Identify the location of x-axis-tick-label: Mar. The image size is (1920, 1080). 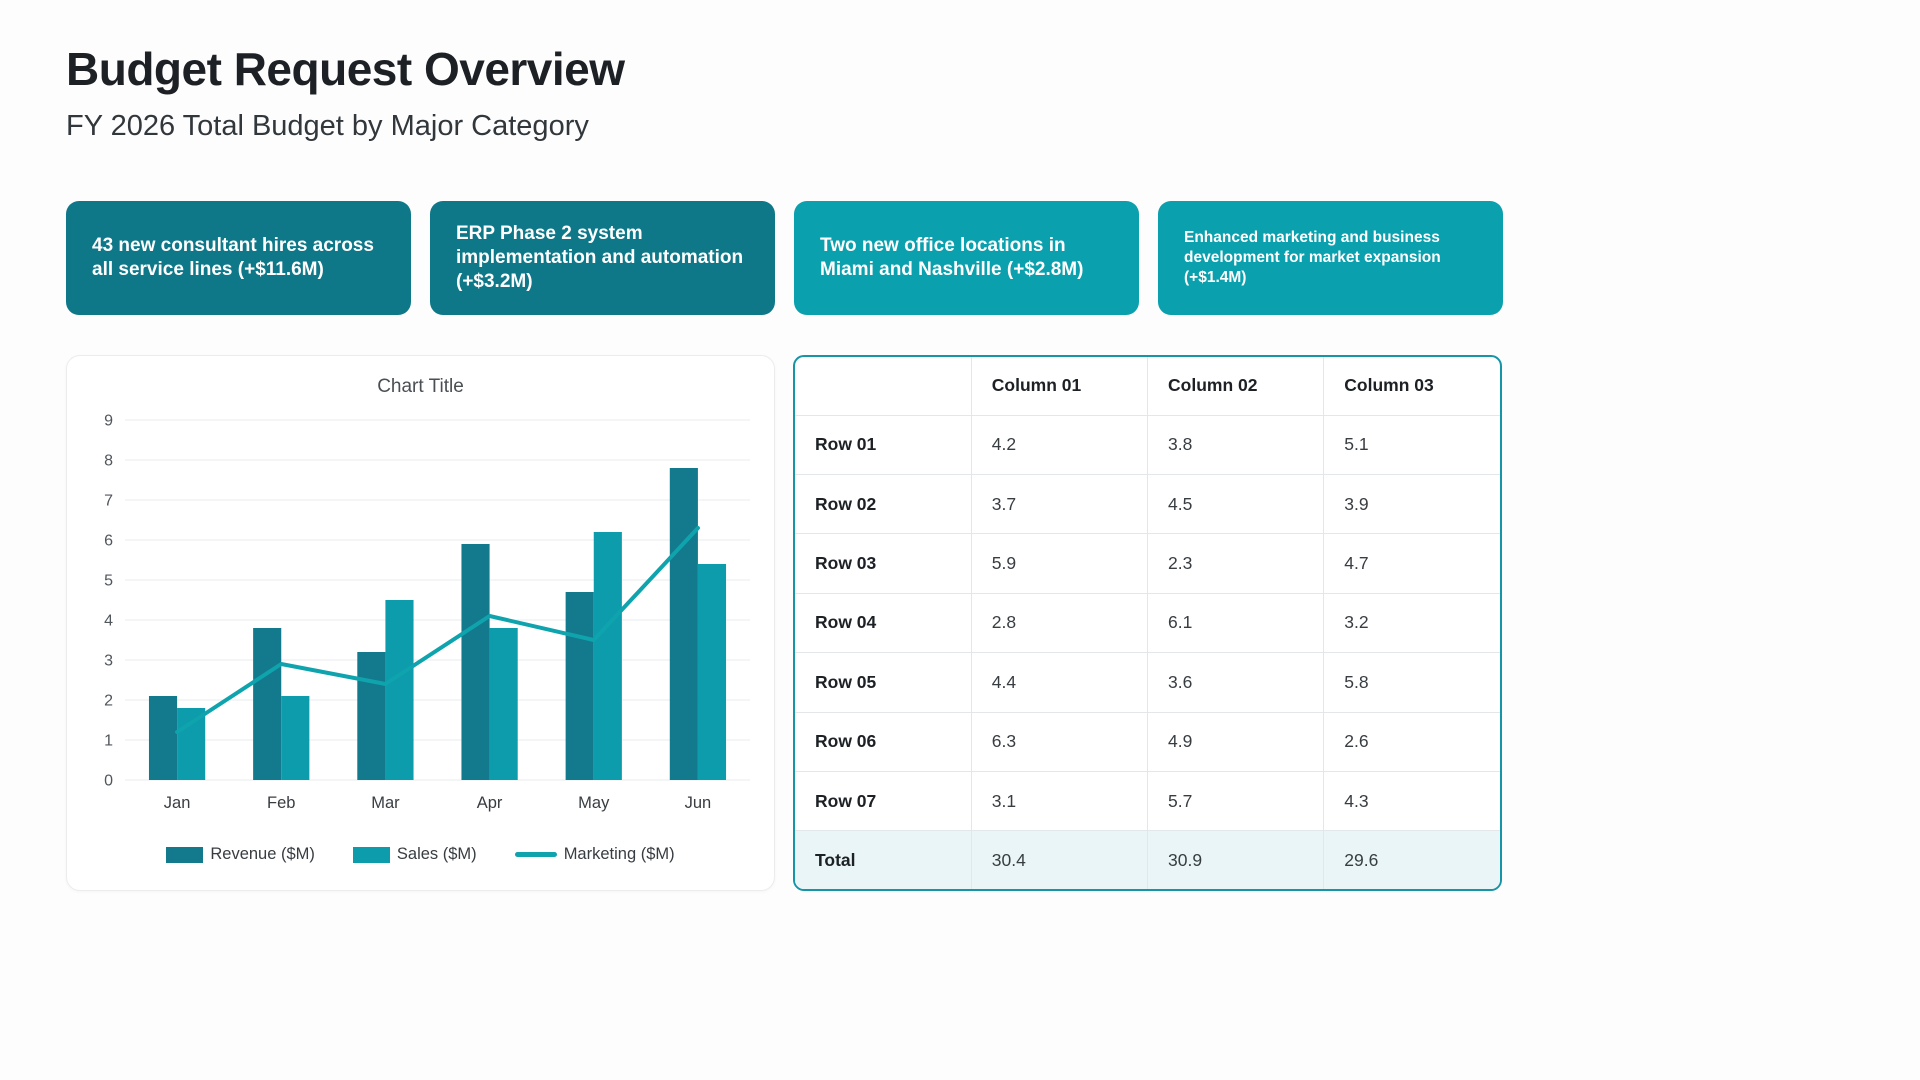
(385, 803).